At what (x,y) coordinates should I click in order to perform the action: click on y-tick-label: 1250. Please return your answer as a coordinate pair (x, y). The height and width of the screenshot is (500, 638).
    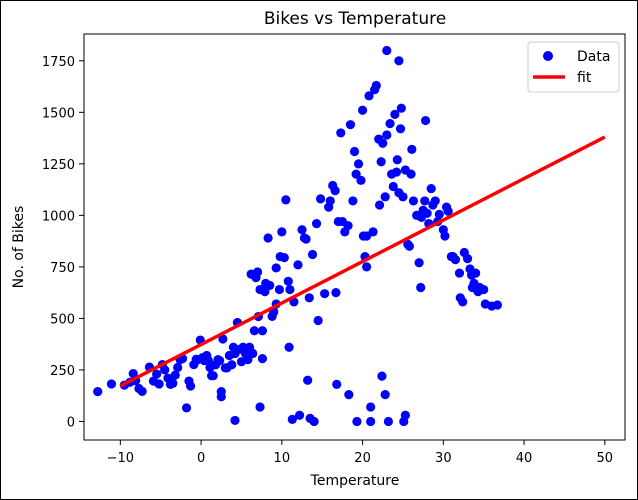
    Looking at the image, I should click on (58, 165).